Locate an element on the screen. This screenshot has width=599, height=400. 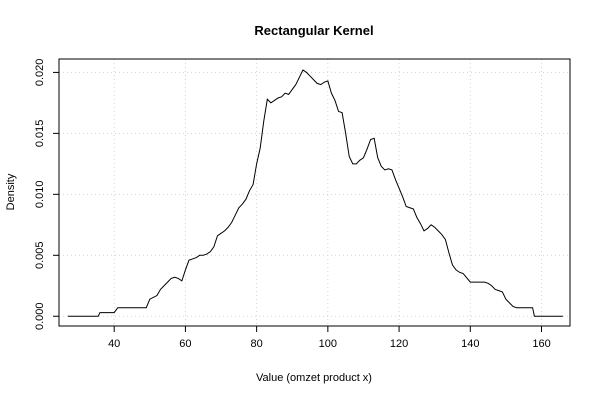
y-tick-label: 0.015 is located at coordinates (40, 134).